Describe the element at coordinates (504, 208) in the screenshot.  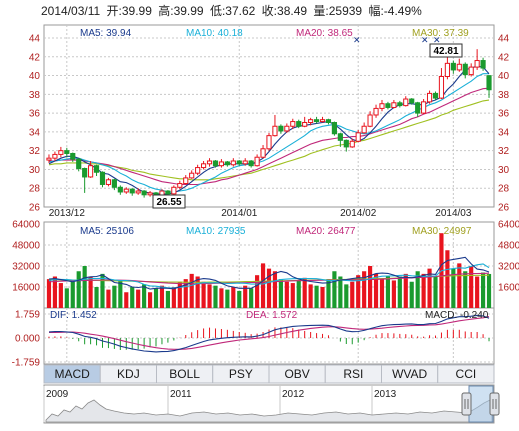
I see `price-y-tick-label: 26` at that location.